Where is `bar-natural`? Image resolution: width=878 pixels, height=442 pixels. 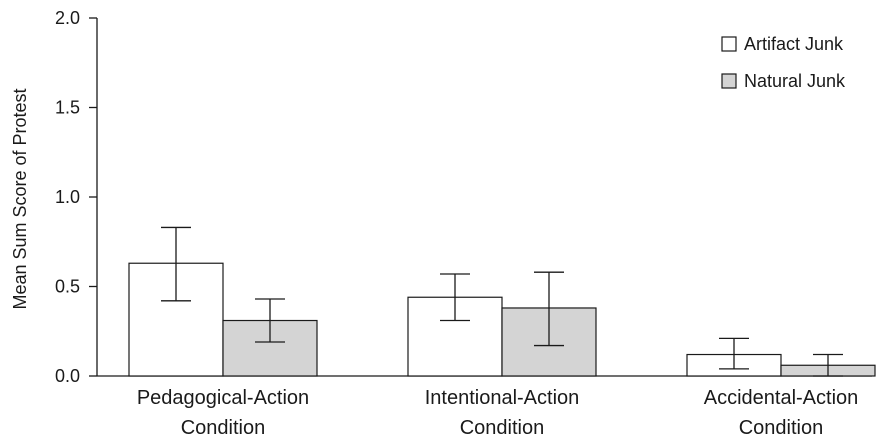
bar-natural is located at coordinates (270, 348).